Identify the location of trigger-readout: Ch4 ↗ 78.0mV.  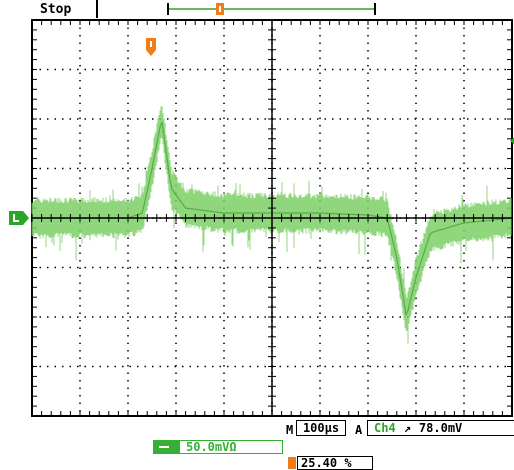
(440, 428).